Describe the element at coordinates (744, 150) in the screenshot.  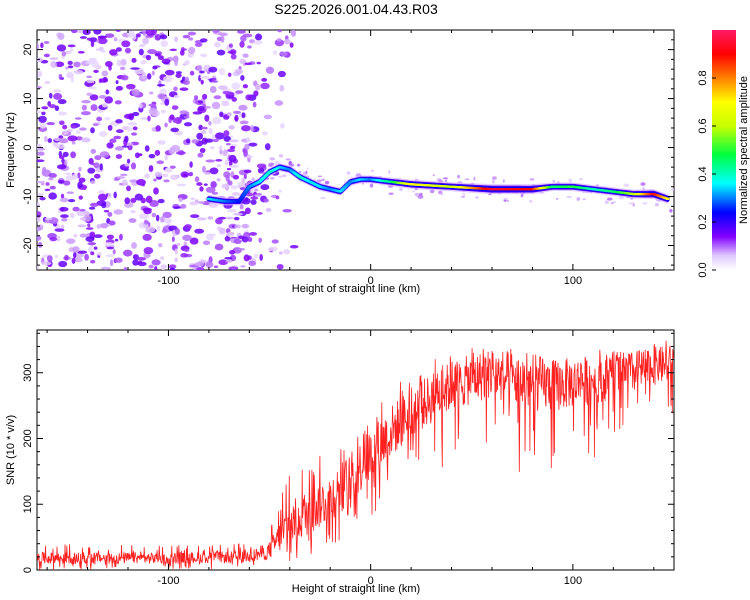
I see `colorbar-label: Normalized spectral amplitude` at that location.